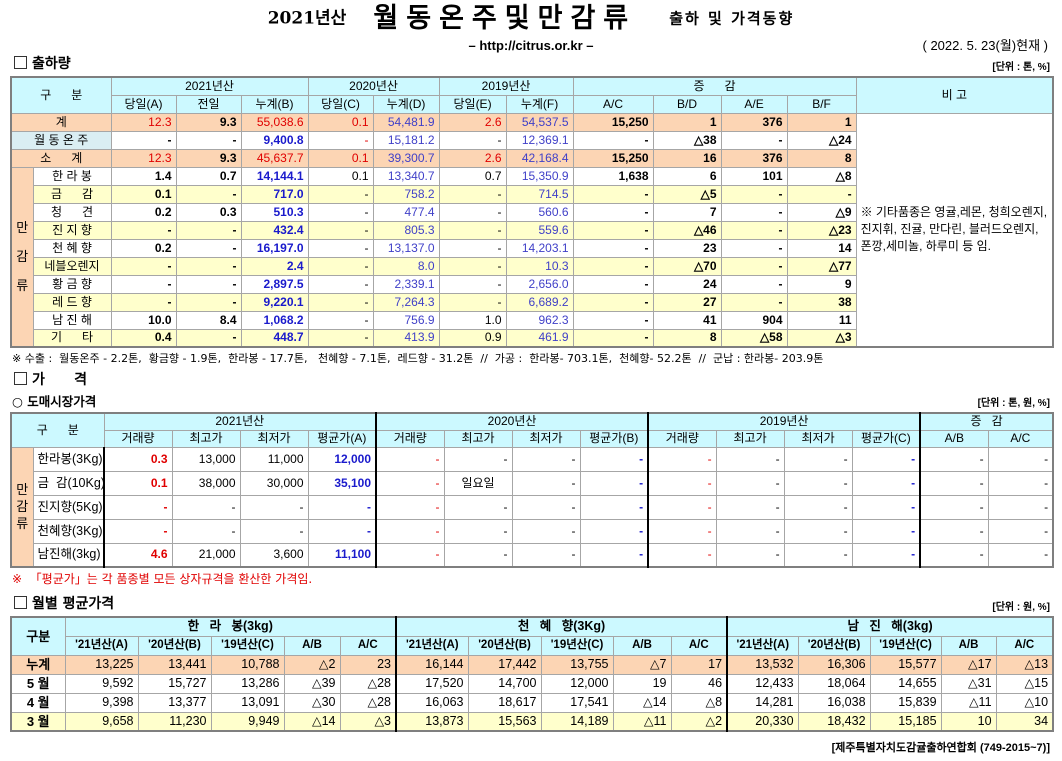  What do you see at coordinates (1013, 403) in the screenshot?
I see `price-unit: [단위 : 톤, 원, %]` at bounding box center [1013, 403].